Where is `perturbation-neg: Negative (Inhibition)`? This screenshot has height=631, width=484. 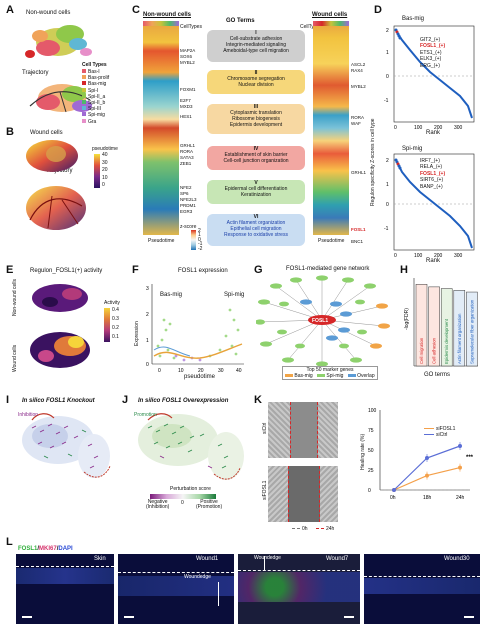 perturbation-neg: Negative (Inhibition) is located at coordinates (158, 504).